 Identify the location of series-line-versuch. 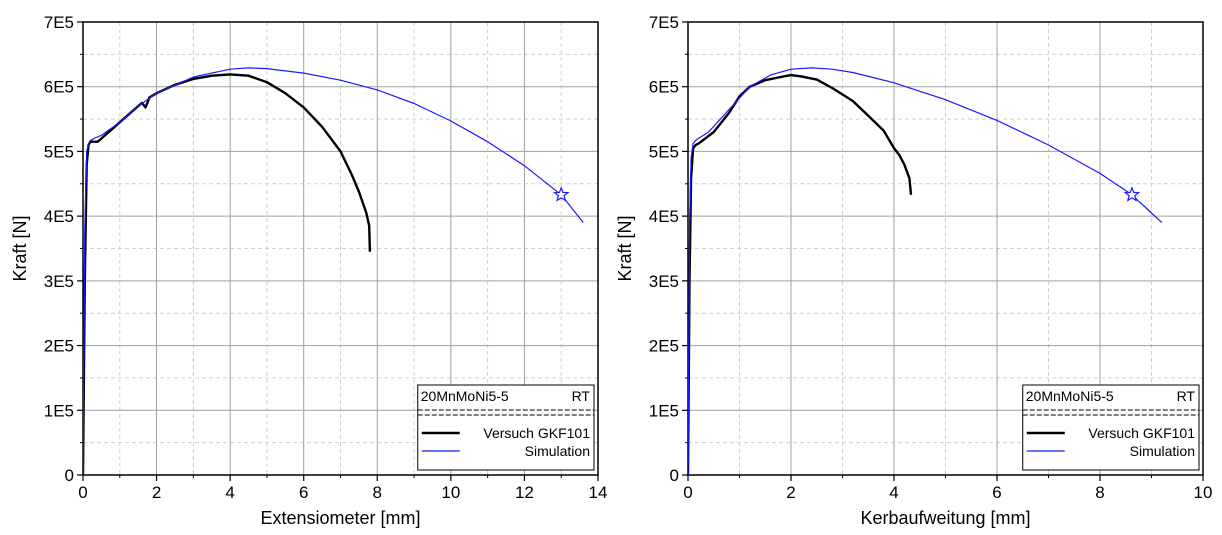
(800, 274).